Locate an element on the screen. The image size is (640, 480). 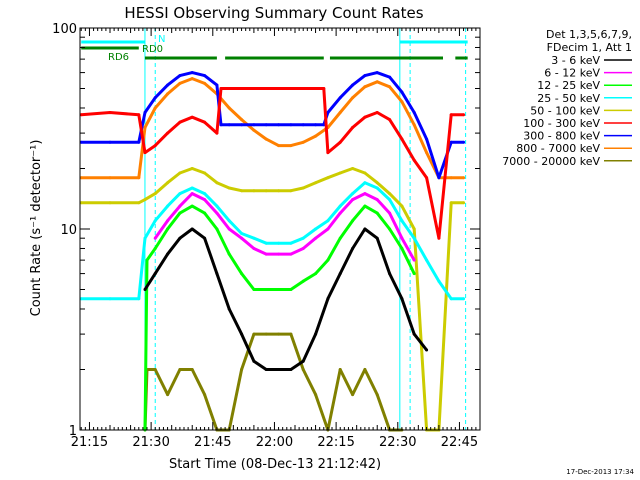
x-tick-label: 21:45 is located at coordinates (212, 442).